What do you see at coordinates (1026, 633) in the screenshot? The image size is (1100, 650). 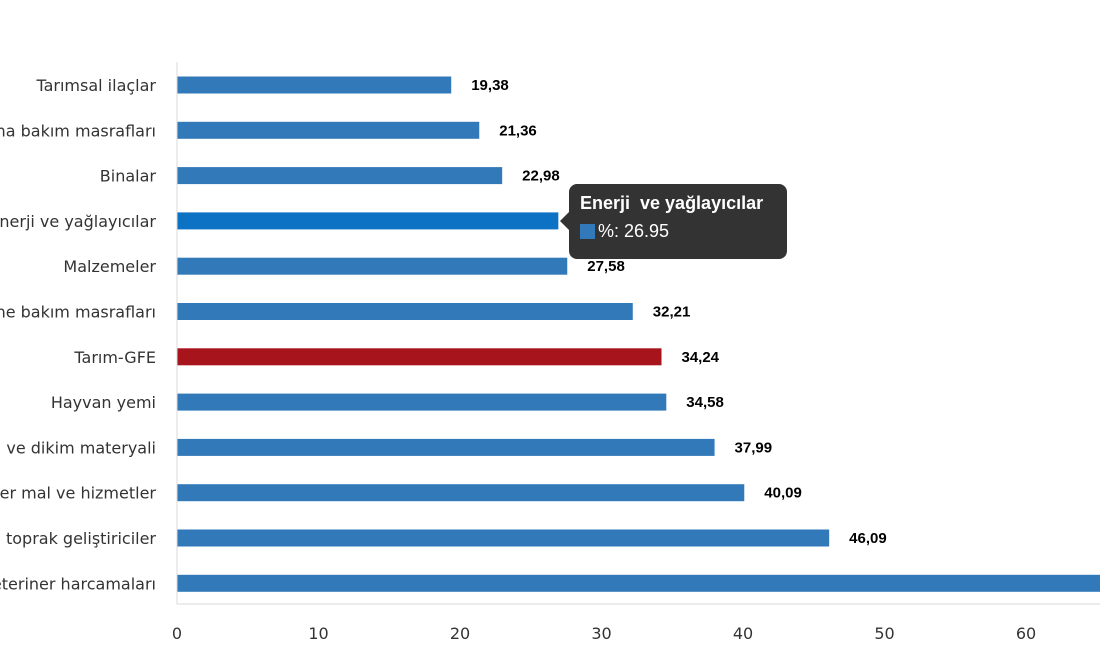 I see `x-tick-label: 60` at bounding box center [1026, 633].